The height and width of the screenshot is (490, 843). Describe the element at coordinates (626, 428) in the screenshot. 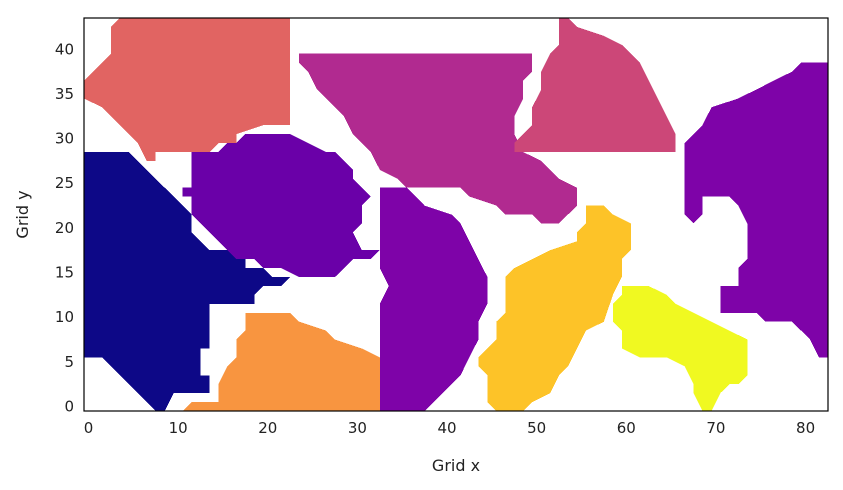

I see `x-tick-label: 60` at that location.